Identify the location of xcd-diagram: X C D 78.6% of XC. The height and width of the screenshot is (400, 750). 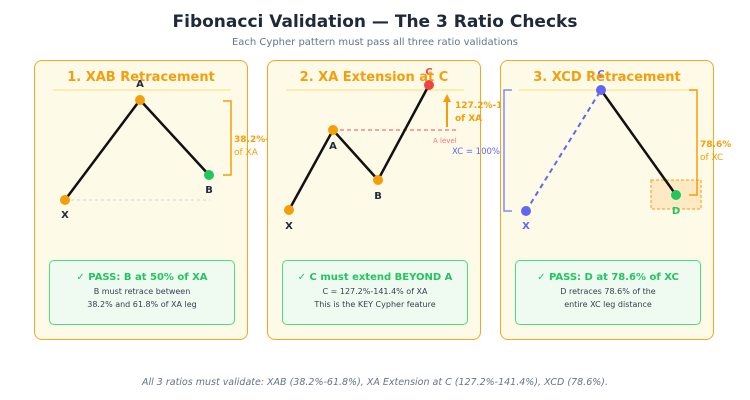
(617, 150).